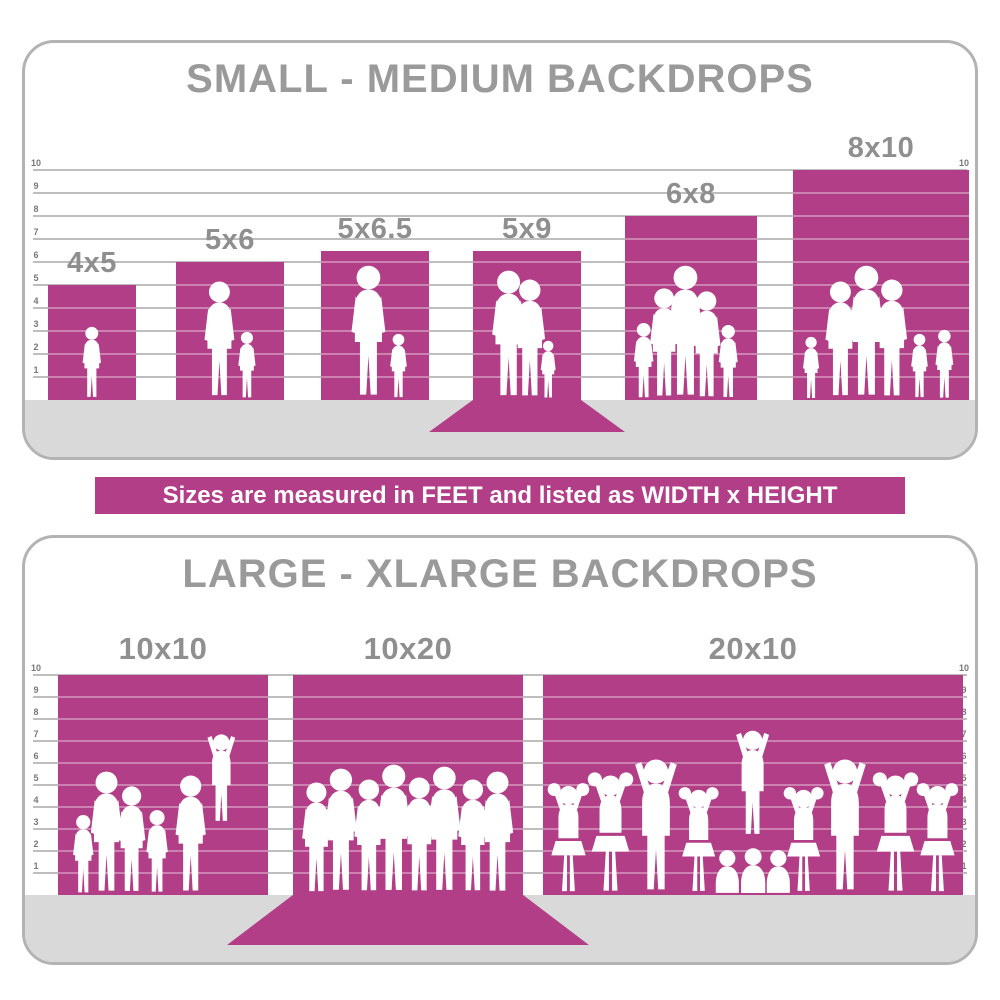 The image size is (1000, 1000). Describe the element at coordinates (375, 228) in the screenshot. I see `bar-size-label: 5x6.5` at that location.